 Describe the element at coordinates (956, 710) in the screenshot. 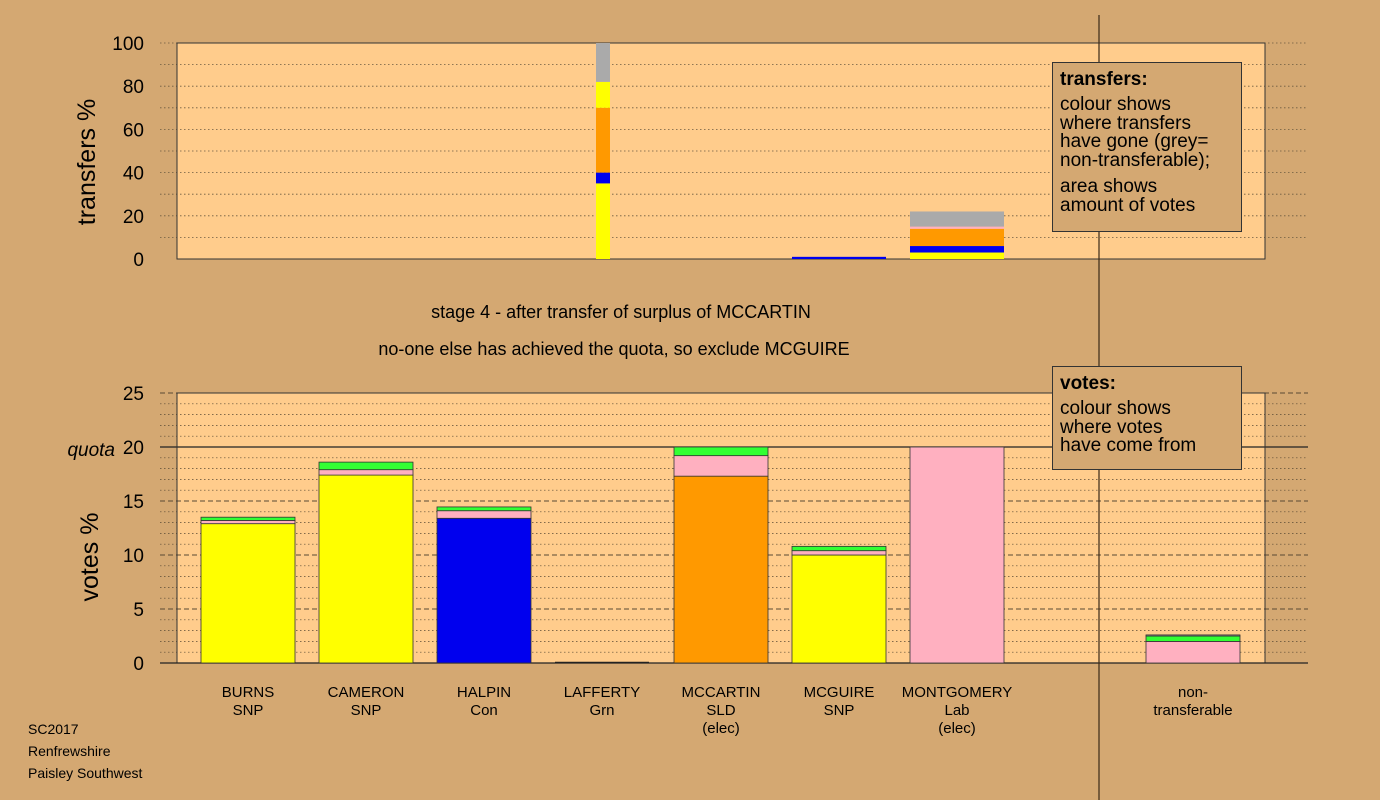

I see `candidate-label: Lab` at that location.